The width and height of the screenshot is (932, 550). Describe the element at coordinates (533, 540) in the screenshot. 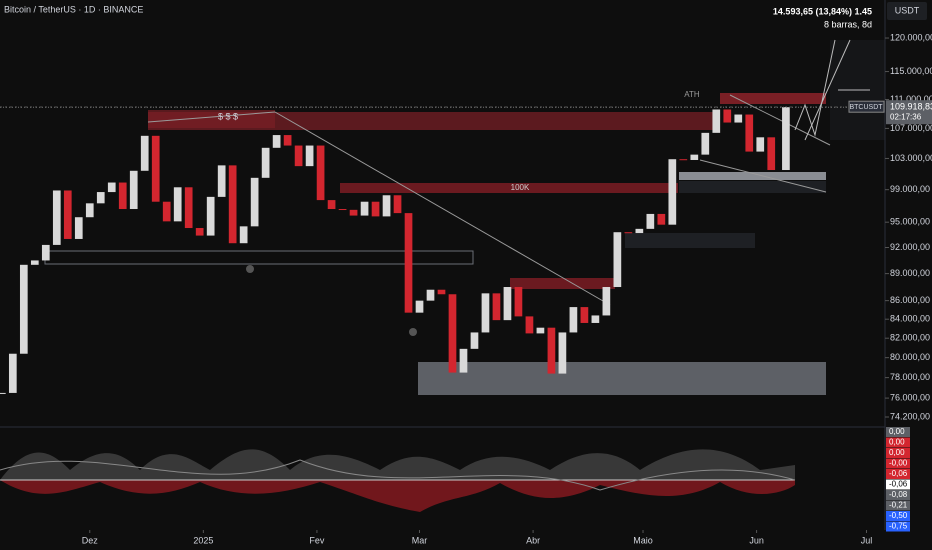

I see `x-tick-label: Abr` at that location.